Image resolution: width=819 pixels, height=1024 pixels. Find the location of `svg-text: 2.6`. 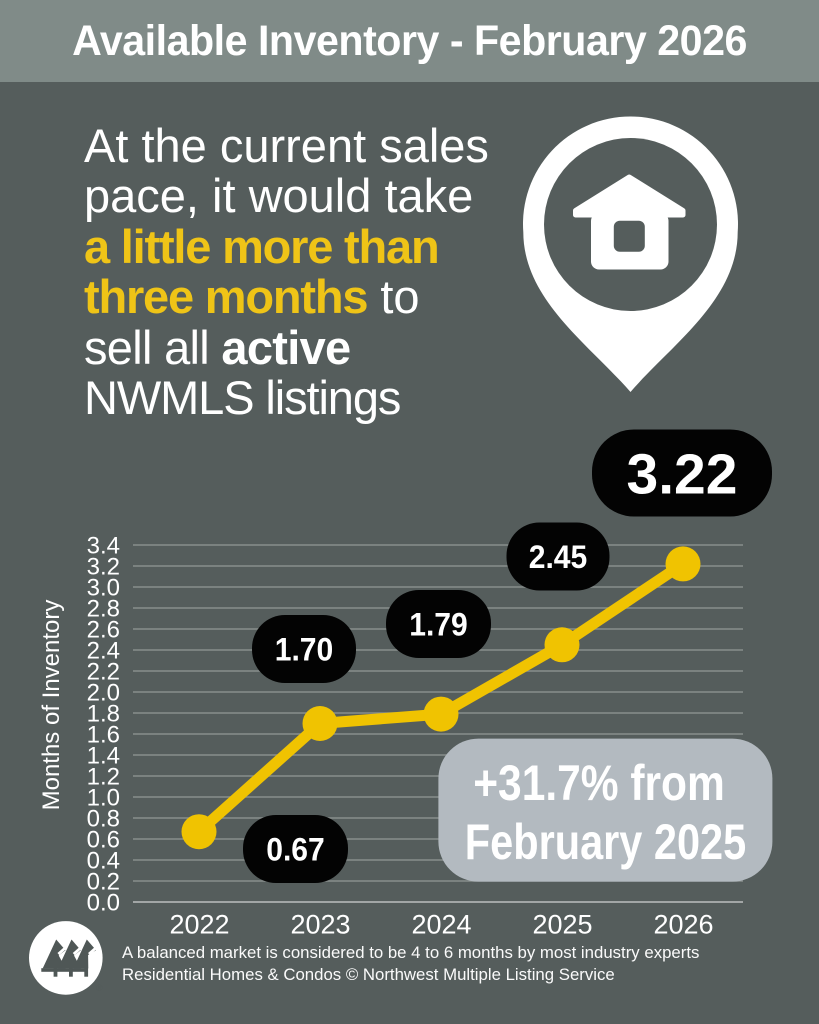

svg-text: 2.6 is located at coordinates (103, 630).